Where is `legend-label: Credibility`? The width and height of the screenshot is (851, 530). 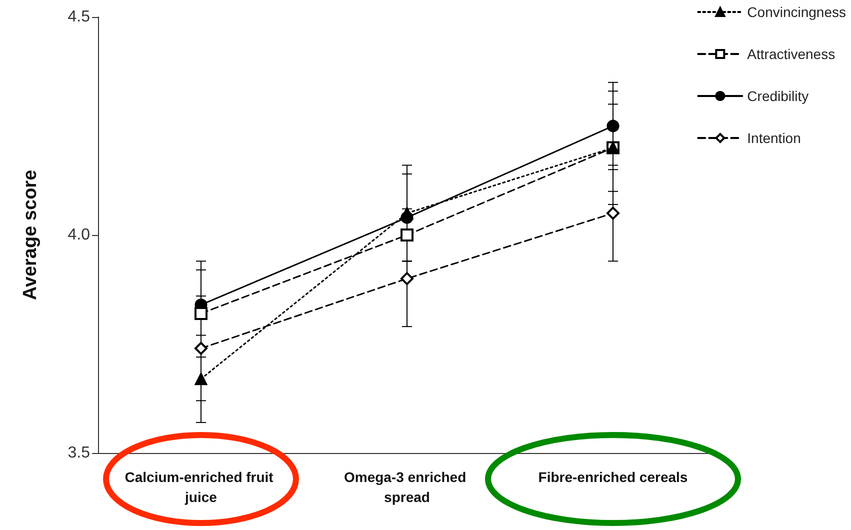
legend-label: Credibility is located at coordinates (778, 96).